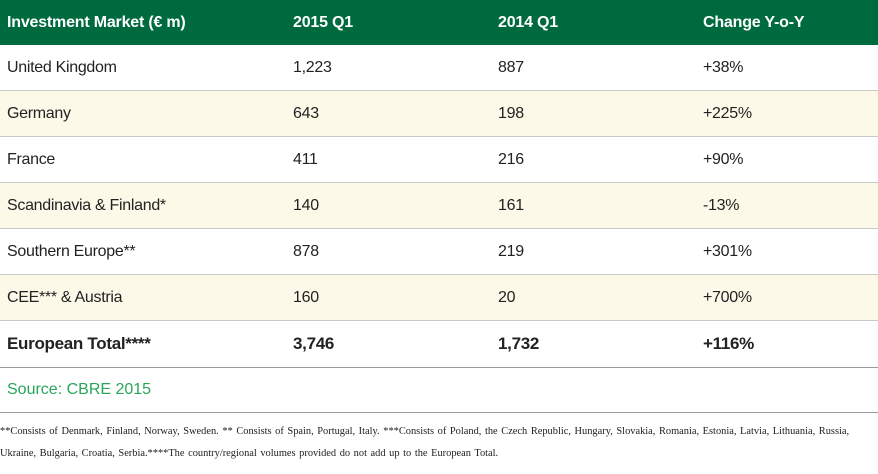 The image size is (878, 474). I want to click on table-row: Germany 643 198 +225%, so click(439, 113).